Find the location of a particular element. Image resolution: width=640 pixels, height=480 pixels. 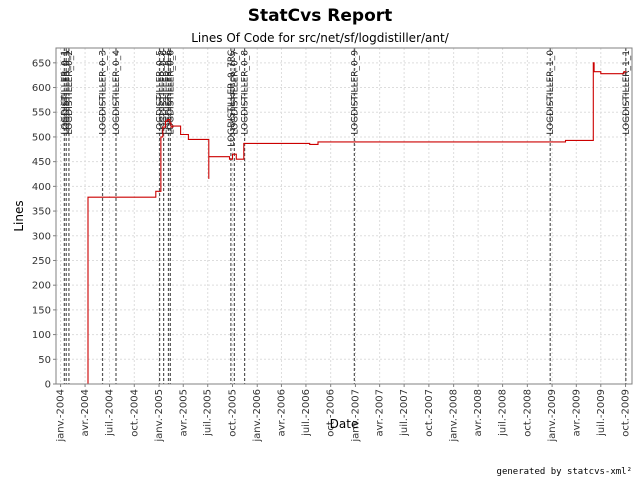

y-tick-label: 350 is located at coordinates (41, 212).